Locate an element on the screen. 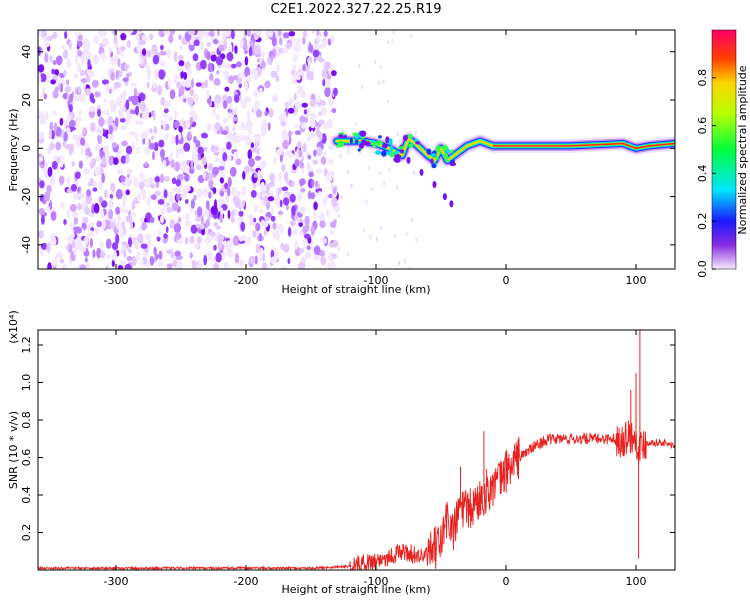 The height and width of the screenshot is (600, 750). x-tick-label: -300 is located at coordinates (116, 581).